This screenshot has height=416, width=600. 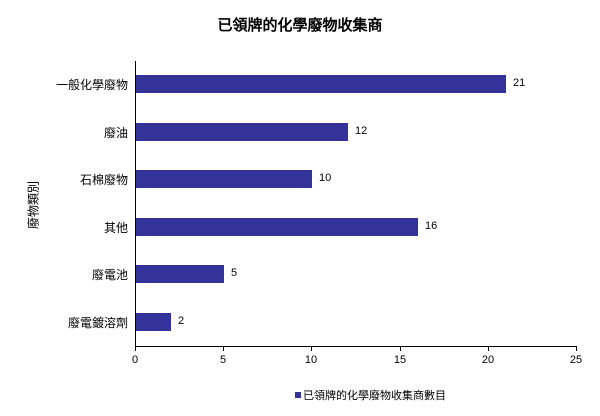 I want to click on bar-value-label: 10, so click(x=325, y=178).